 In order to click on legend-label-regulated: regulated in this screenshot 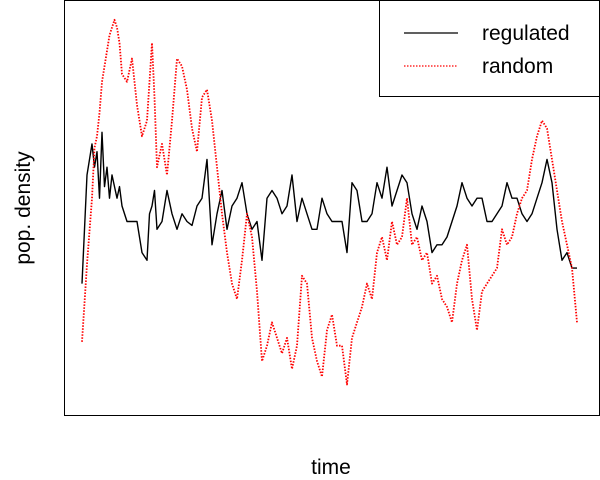, I will do `click(526, 33)`.